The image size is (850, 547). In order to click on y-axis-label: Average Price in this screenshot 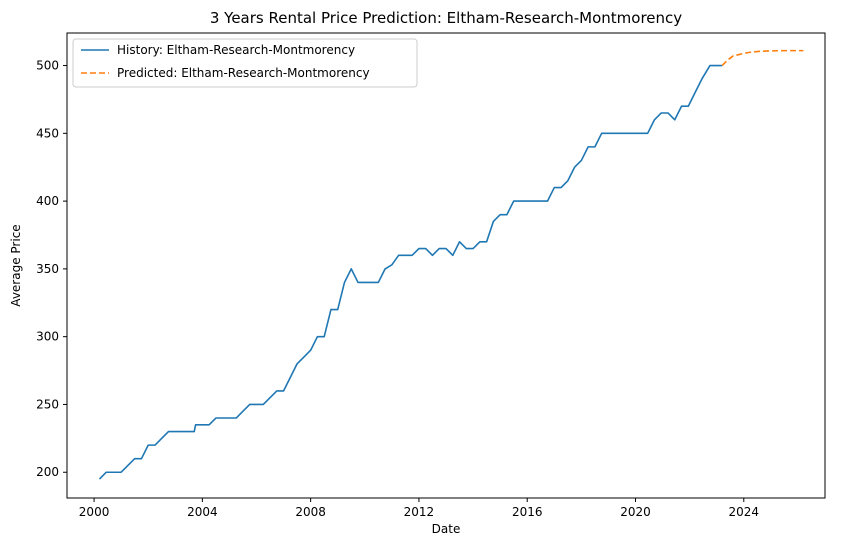, I will do `click(16, 265)`.